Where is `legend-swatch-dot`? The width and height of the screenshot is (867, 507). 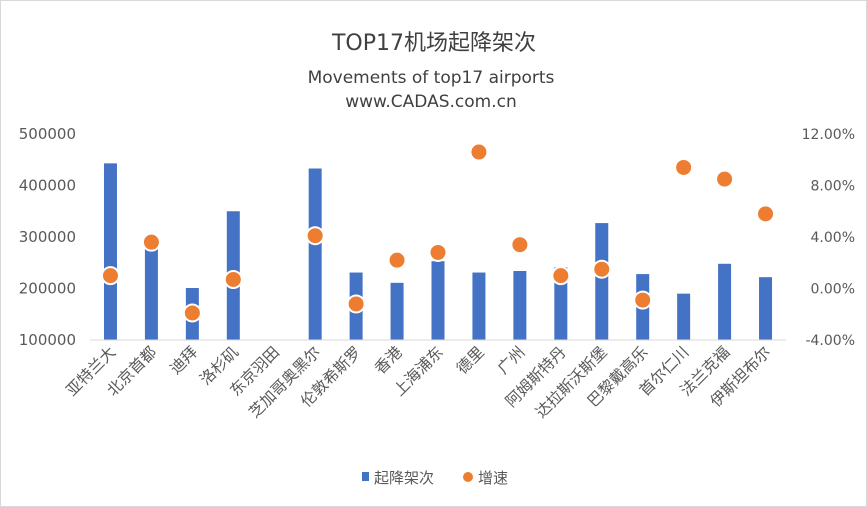
legend-swatch-dot is located at coordinates (468, 477).